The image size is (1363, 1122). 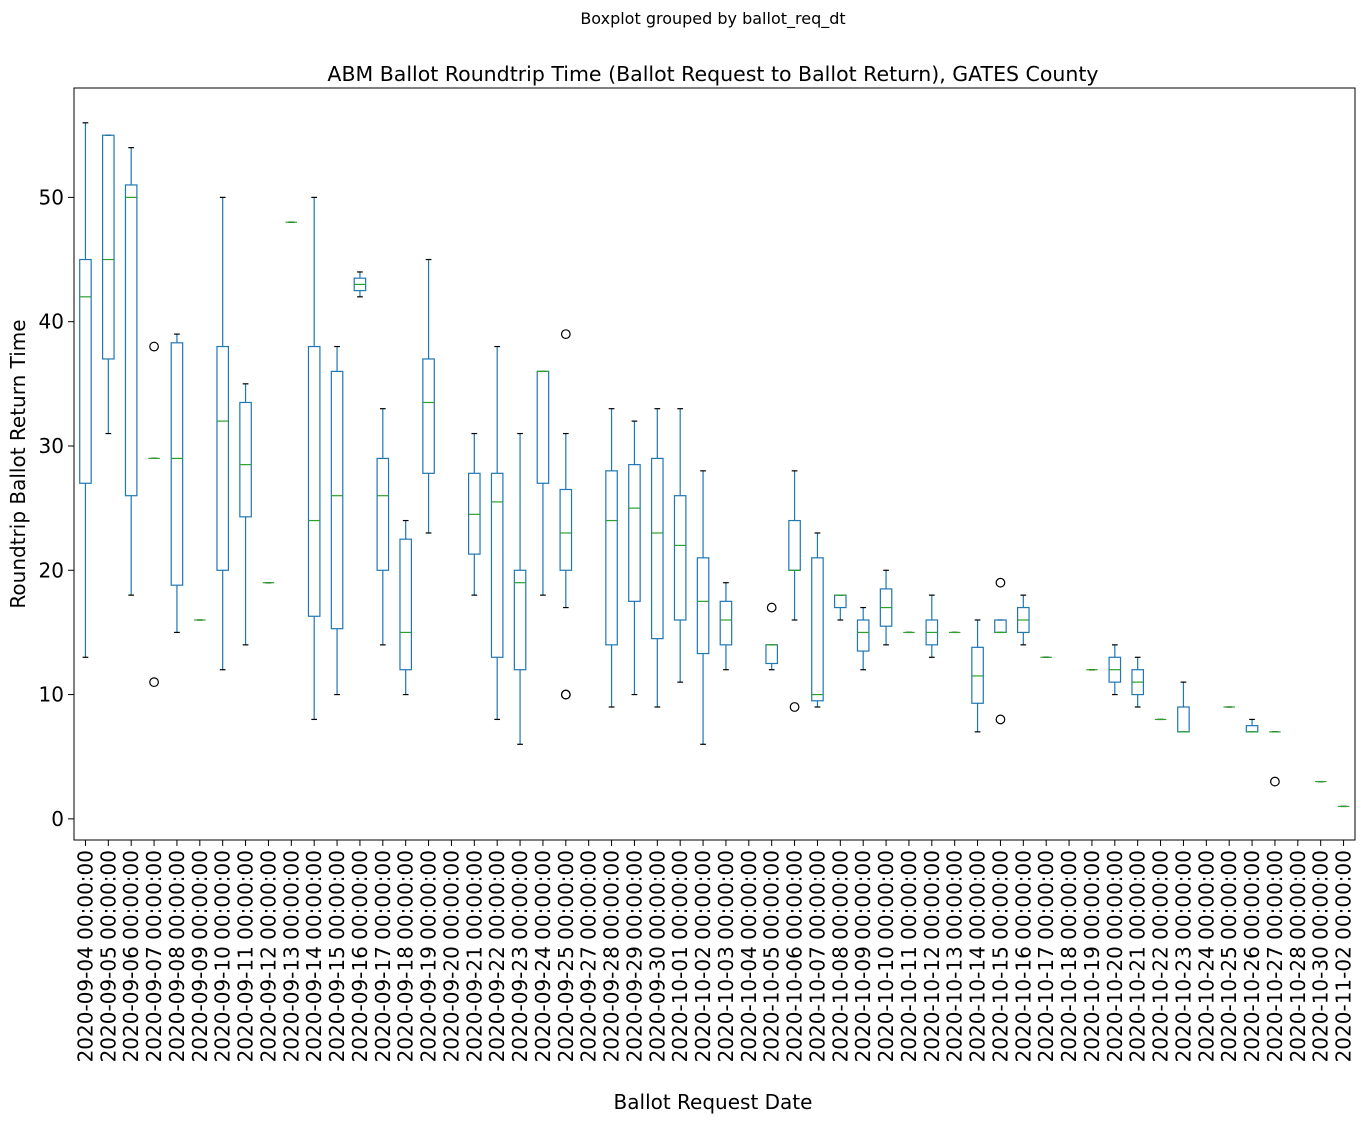 I want to click on y-axis-label: Roundtrip Ballot Return Time, so click(x=18, y=463).